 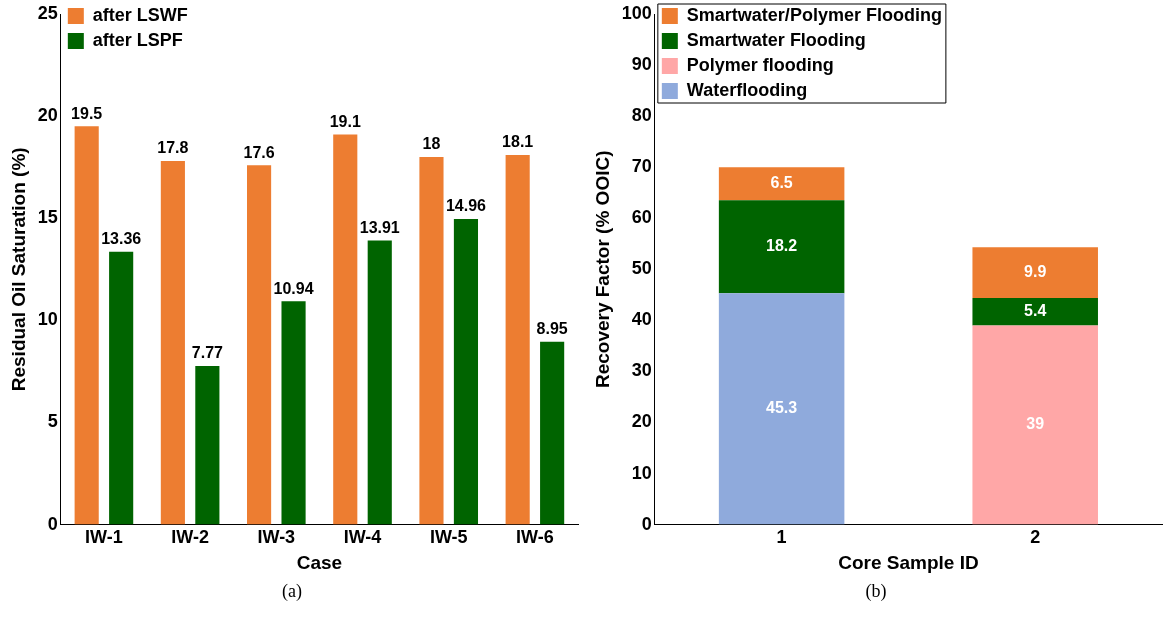 I want to click on y-tick-label: 25, so click(x=47, y=12).